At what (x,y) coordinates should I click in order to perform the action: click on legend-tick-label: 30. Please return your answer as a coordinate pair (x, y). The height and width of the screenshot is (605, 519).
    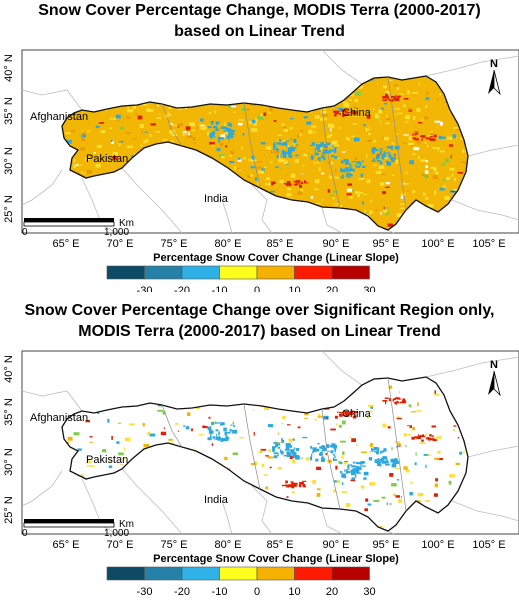
    Looking at the image, I should click on (369, 288).